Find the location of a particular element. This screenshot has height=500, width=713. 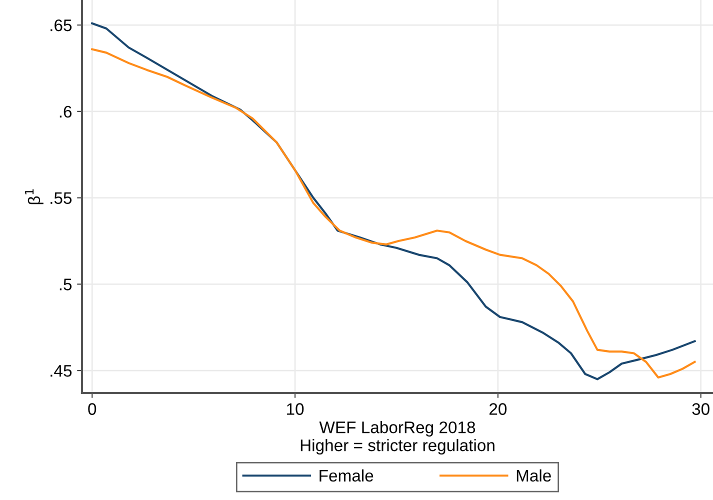

x-tick-label: 20 is located at coordinates (498, 409).